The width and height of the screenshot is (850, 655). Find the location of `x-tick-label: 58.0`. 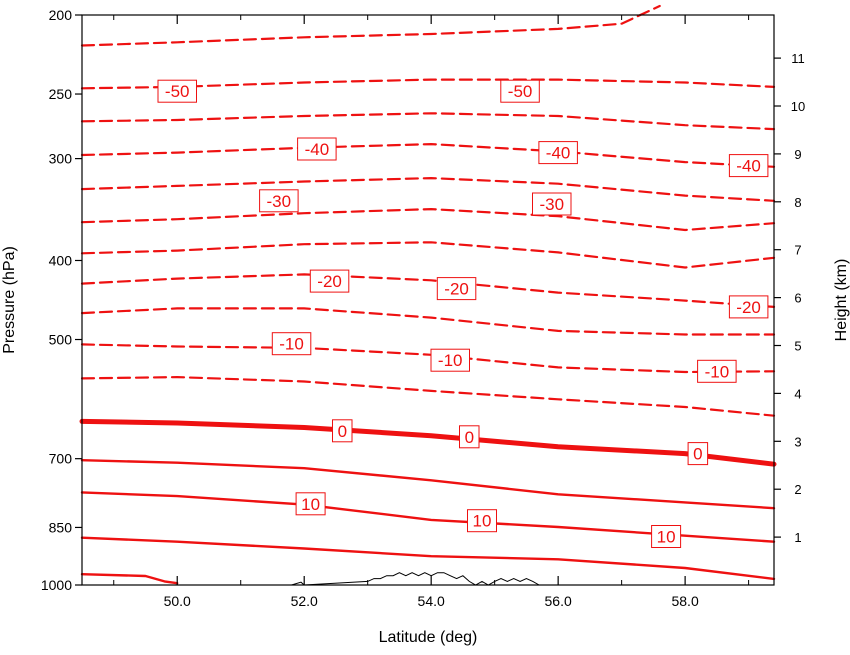

x-tick-label: 58.0 is located at coordinates (684, 601).